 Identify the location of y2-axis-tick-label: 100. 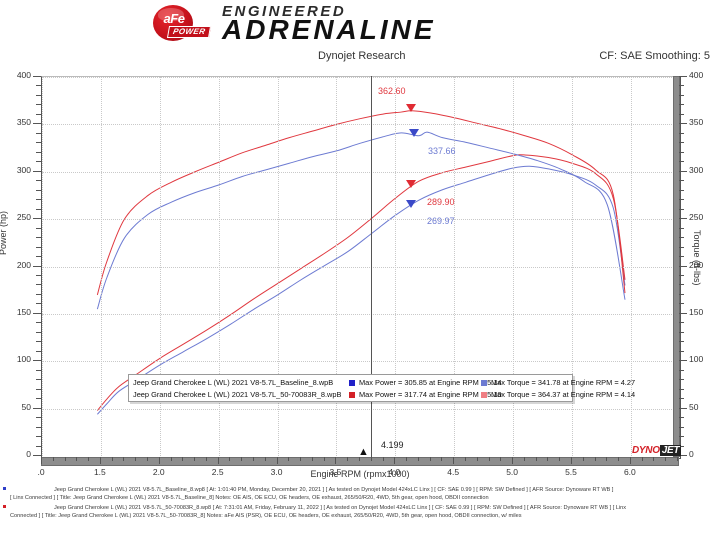
(696, 359).